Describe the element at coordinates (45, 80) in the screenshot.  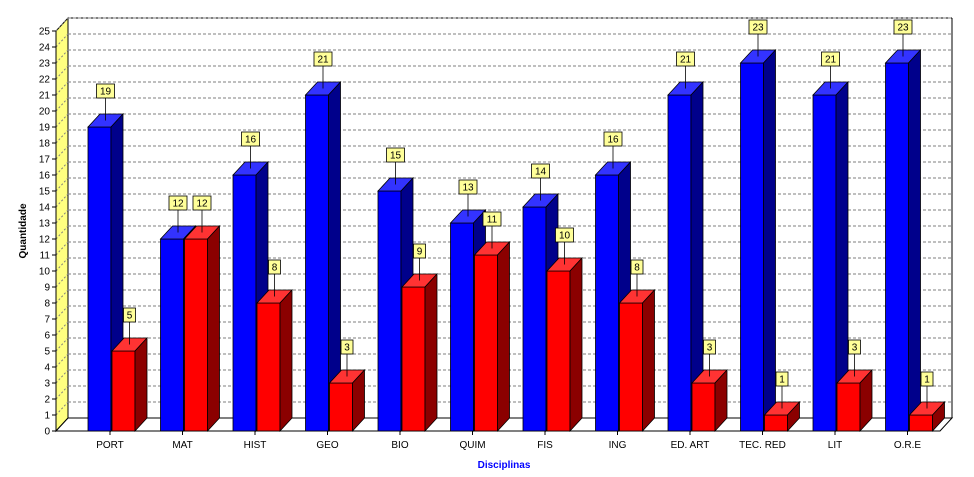
I see `y-tick-label: 22` at that location.